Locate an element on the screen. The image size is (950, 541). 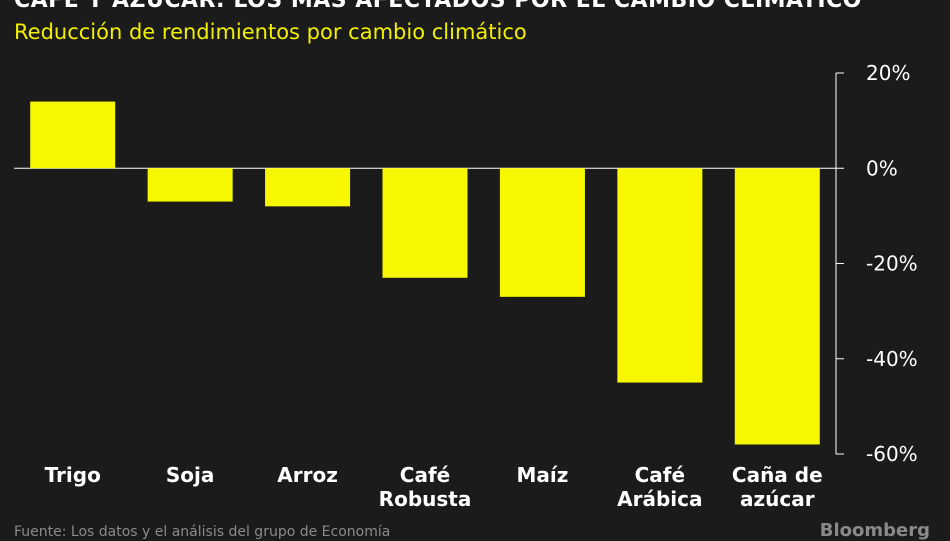
y-tick-label: -40% is located at coordinates (892, 359).